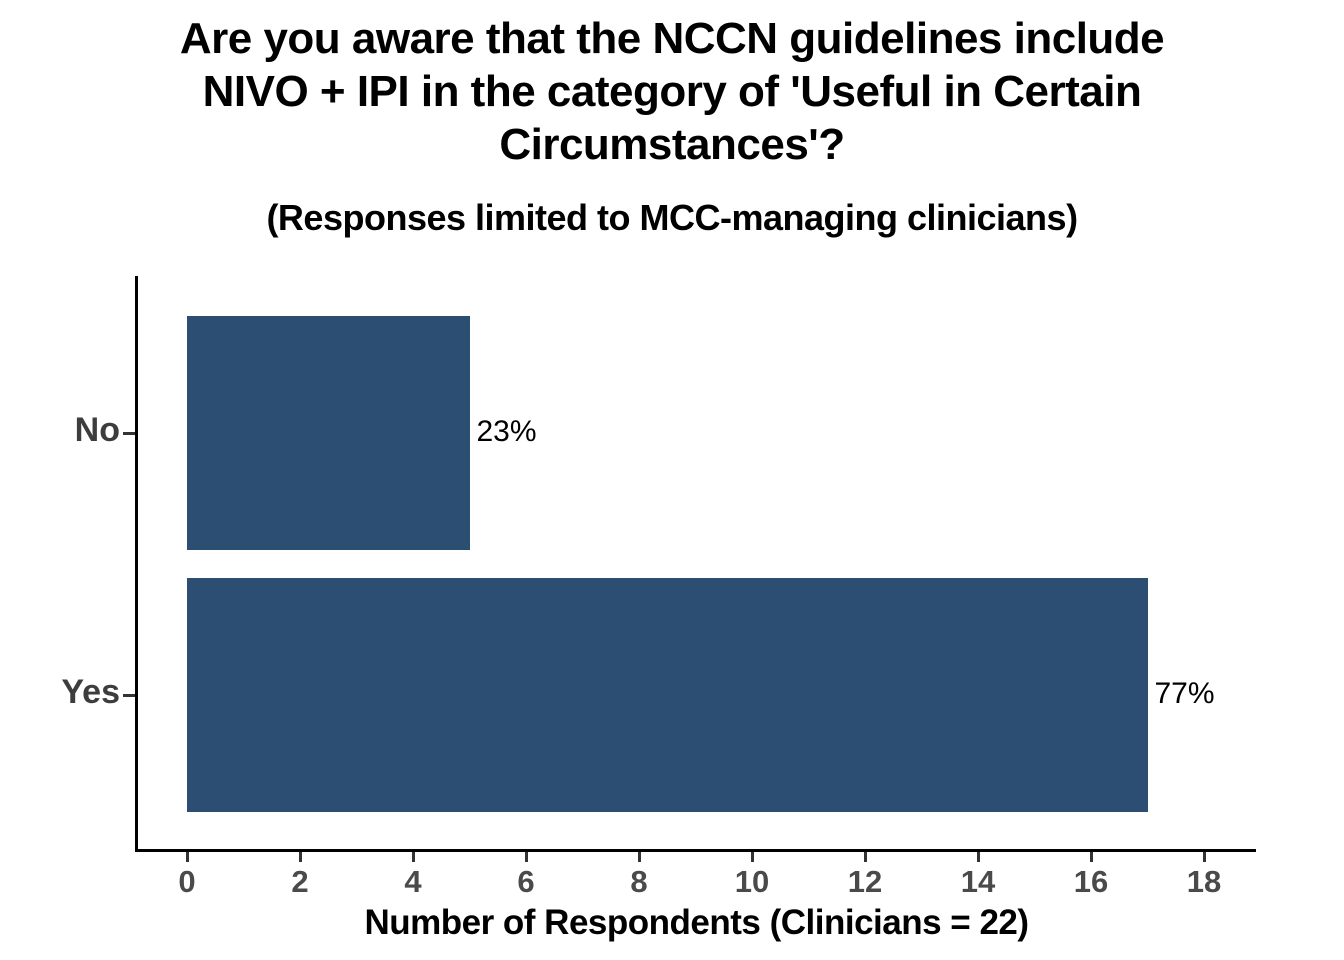 The width and height of the screenshot is (1344, 960). I want to click on y-tick-no, so click(129, 433).